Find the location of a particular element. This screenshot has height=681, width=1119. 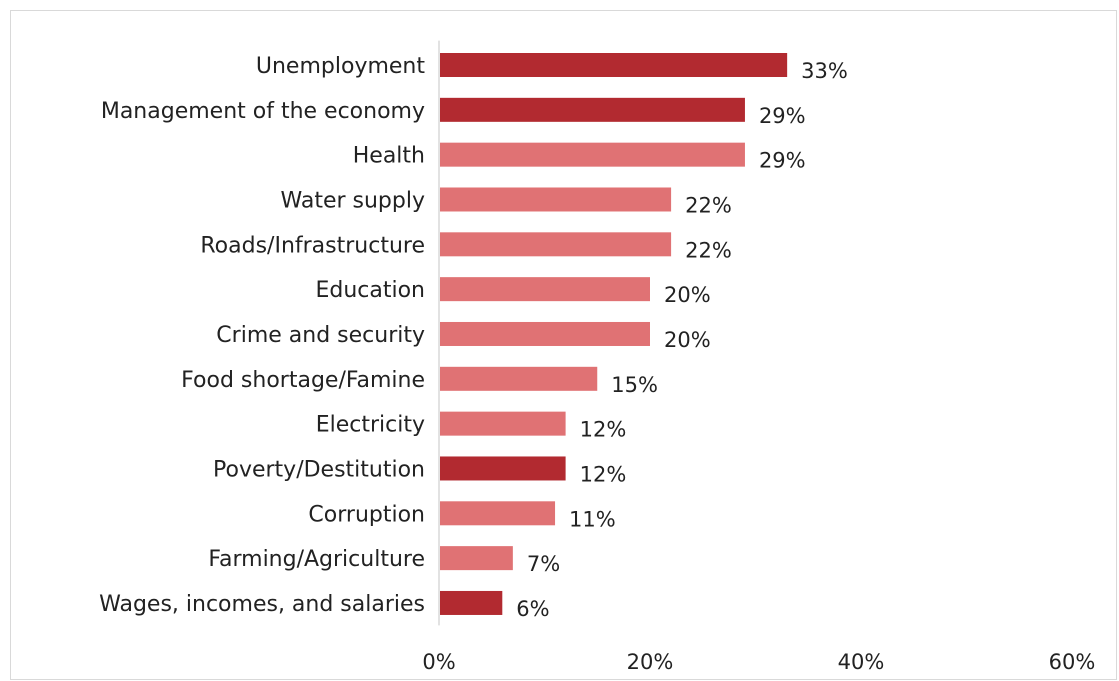

x-tick-label: 60% is located at coordinates (1072, 662).